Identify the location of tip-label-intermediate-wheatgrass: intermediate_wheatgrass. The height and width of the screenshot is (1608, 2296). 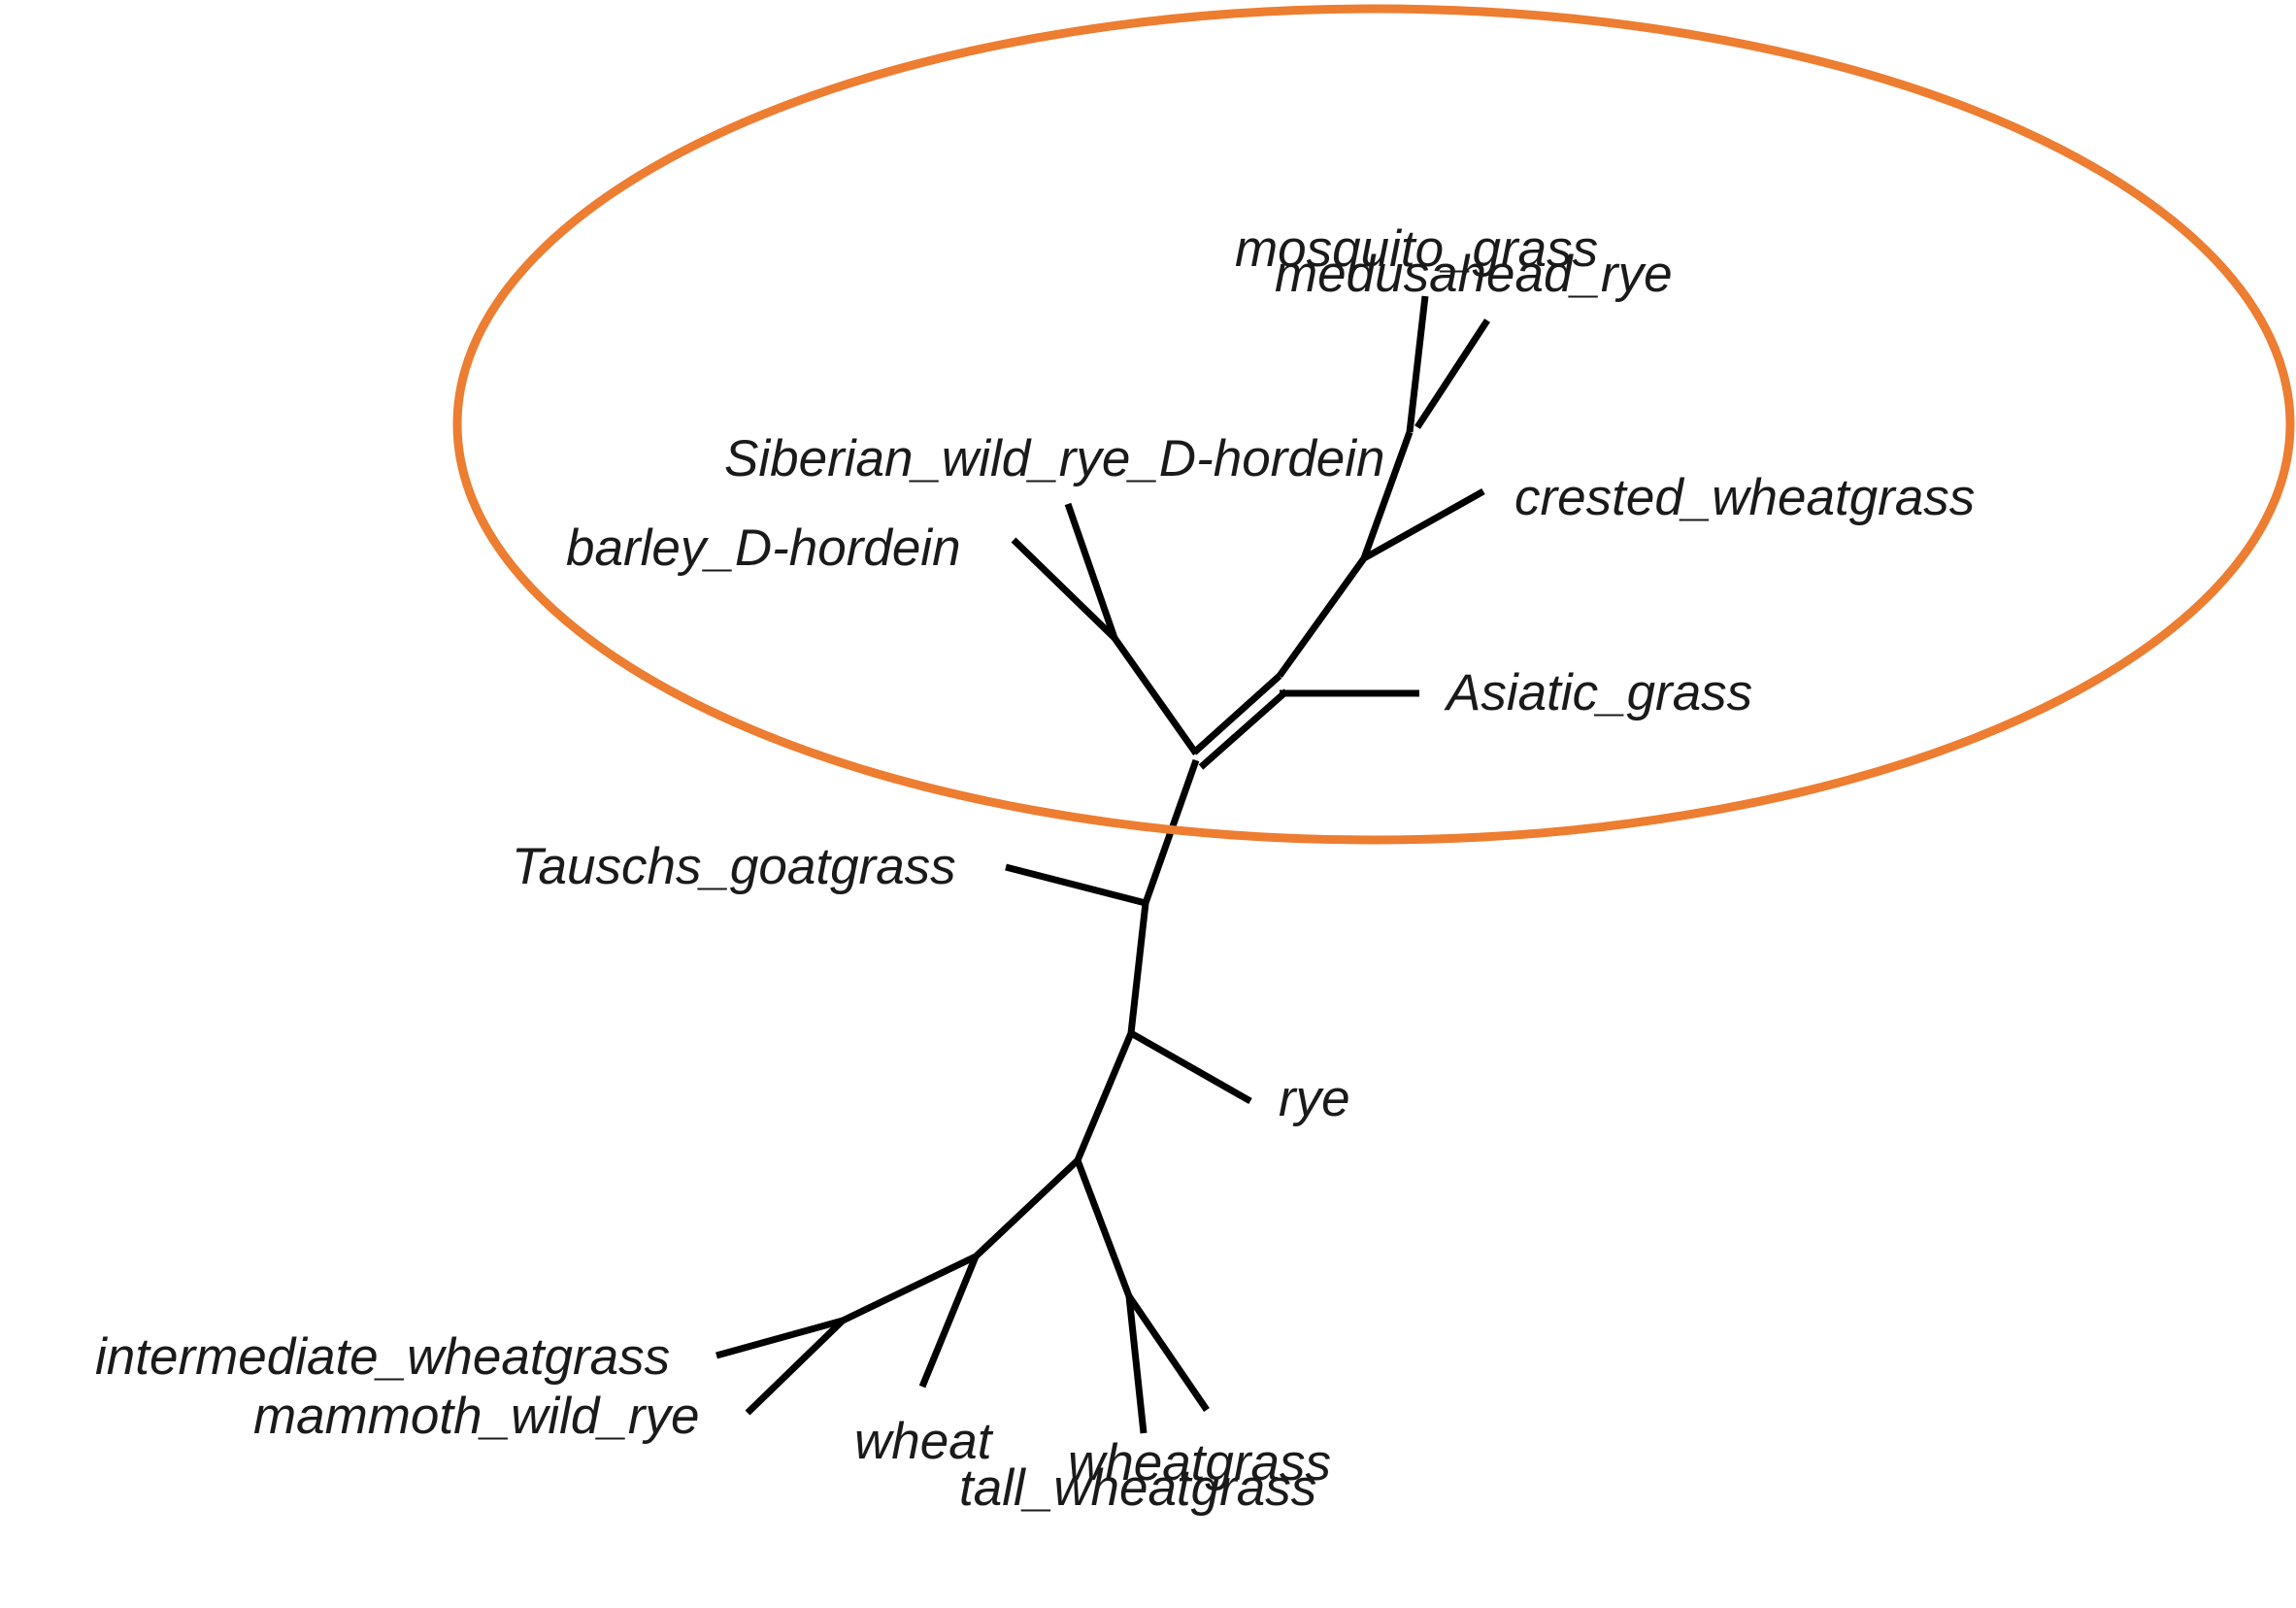
(382, 1357).